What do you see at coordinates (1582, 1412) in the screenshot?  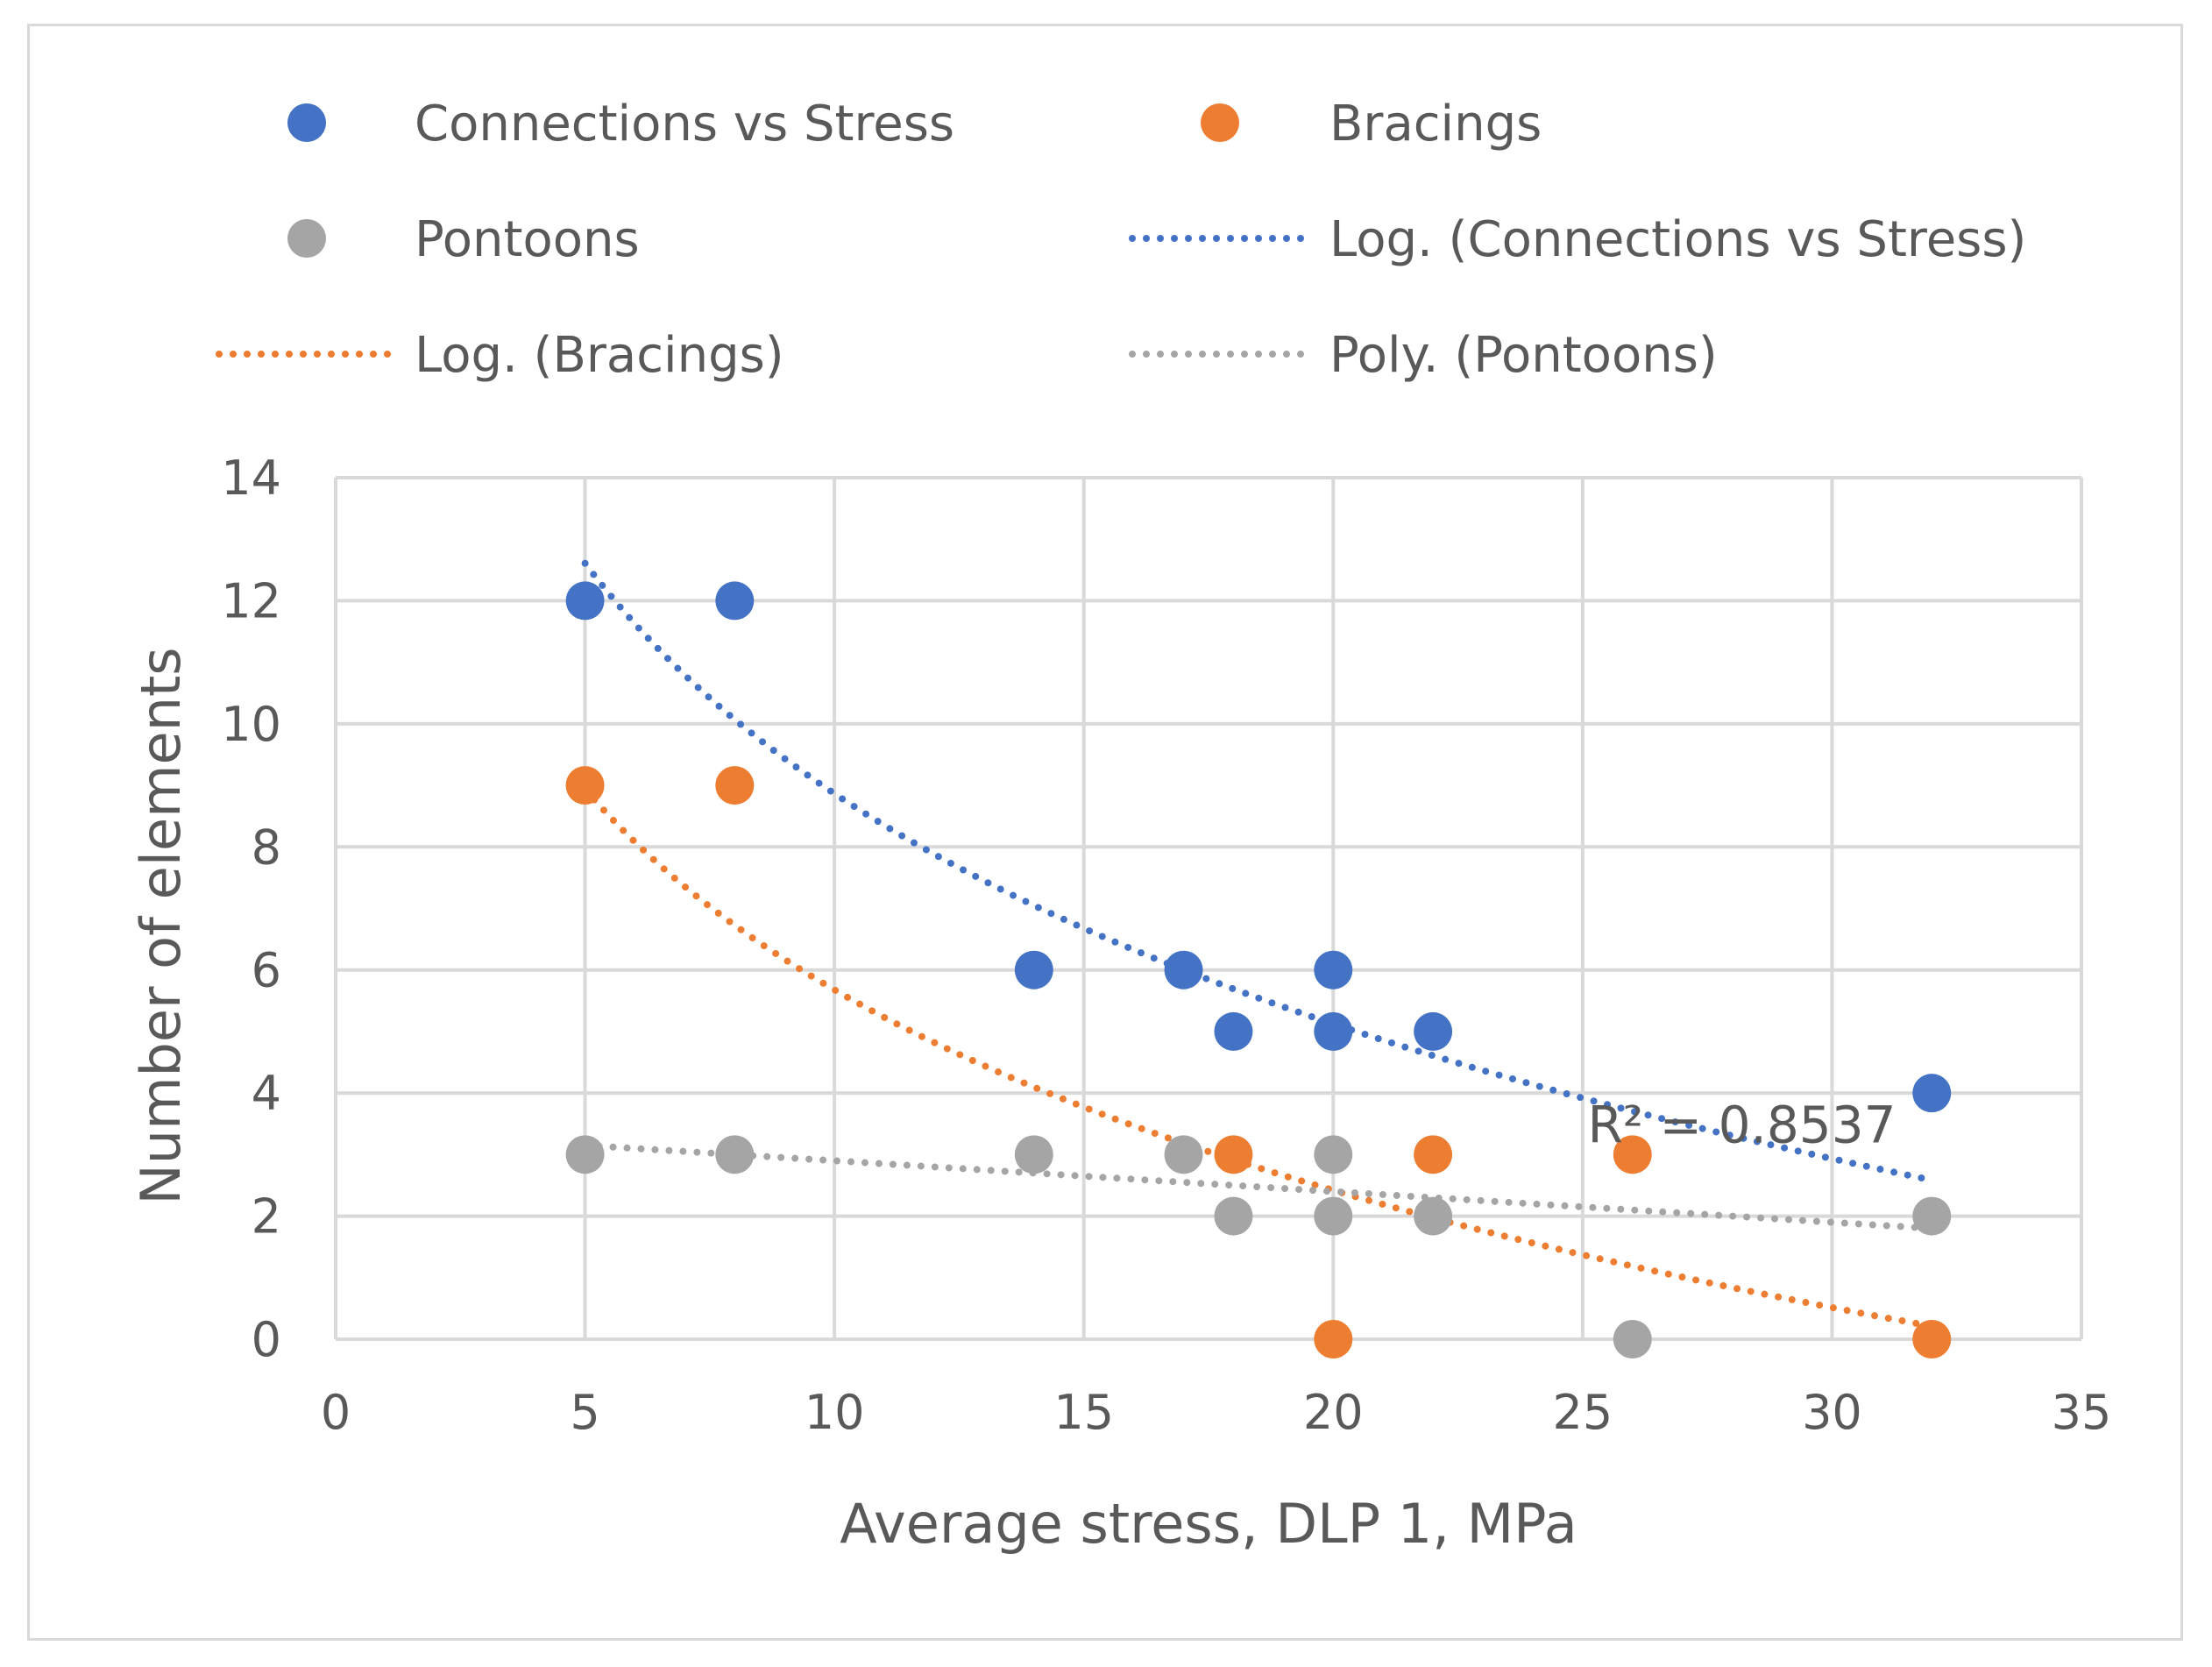 I see `x-tick-label: 25` at bounding box center [1582, 1412].